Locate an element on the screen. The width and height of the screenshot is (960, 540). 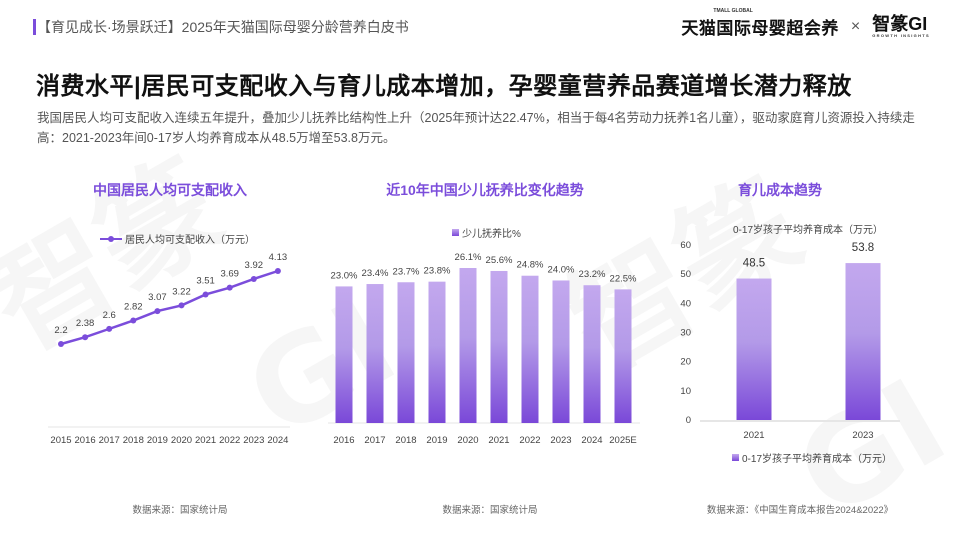
cost-chart-source: 数据来源：《中国生育成本报告2024&2022》 is located at coordinates (800, 510).